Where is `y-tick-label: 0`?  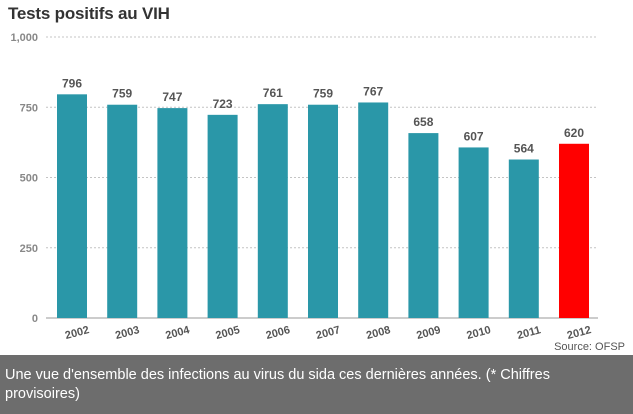
y-tick-label: 0 is located at coordinates (35, 319).